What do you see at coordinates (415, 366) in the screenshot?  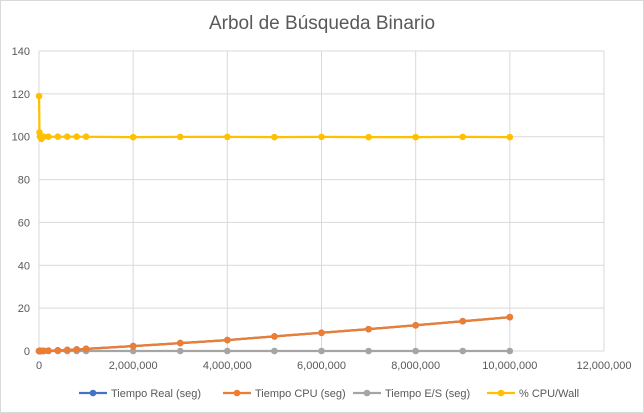 I see `x-tick-label: 8,000,000` at bounding box center [415, 366].